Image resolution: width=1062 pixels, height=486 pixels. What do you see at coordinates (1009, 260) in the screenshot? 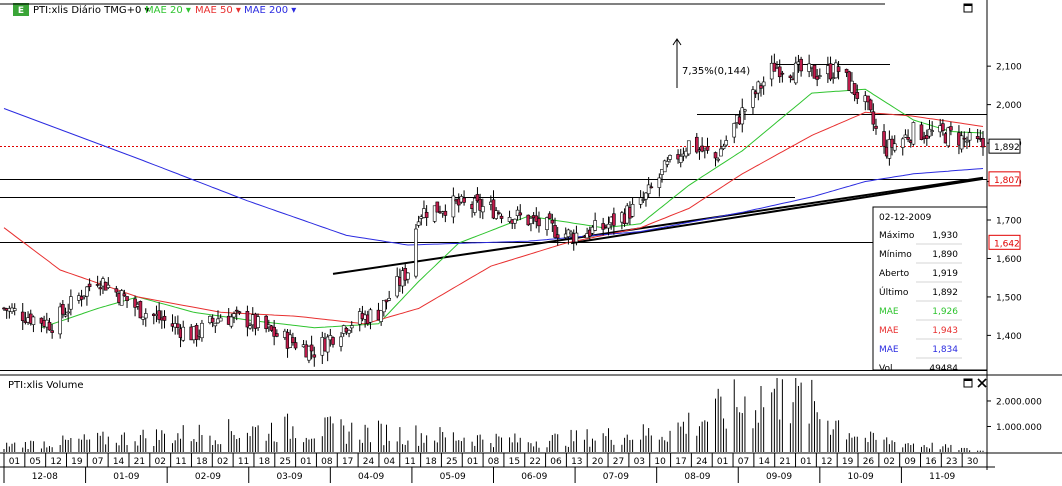
I see `price-tick-label: 1,600` at bounding box center [1009, 260].